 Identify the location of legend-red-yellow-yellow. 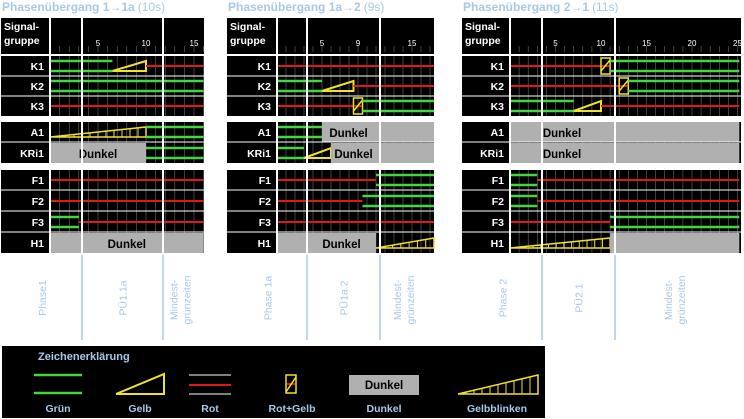
(291, 384).